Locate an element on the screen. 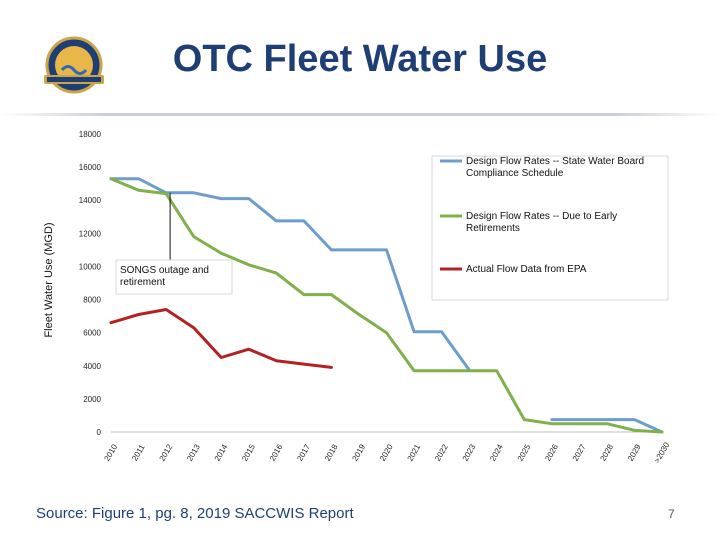 The image size is (720, 540). x-tick-label: 2026 is located at coordinates (551, 452).